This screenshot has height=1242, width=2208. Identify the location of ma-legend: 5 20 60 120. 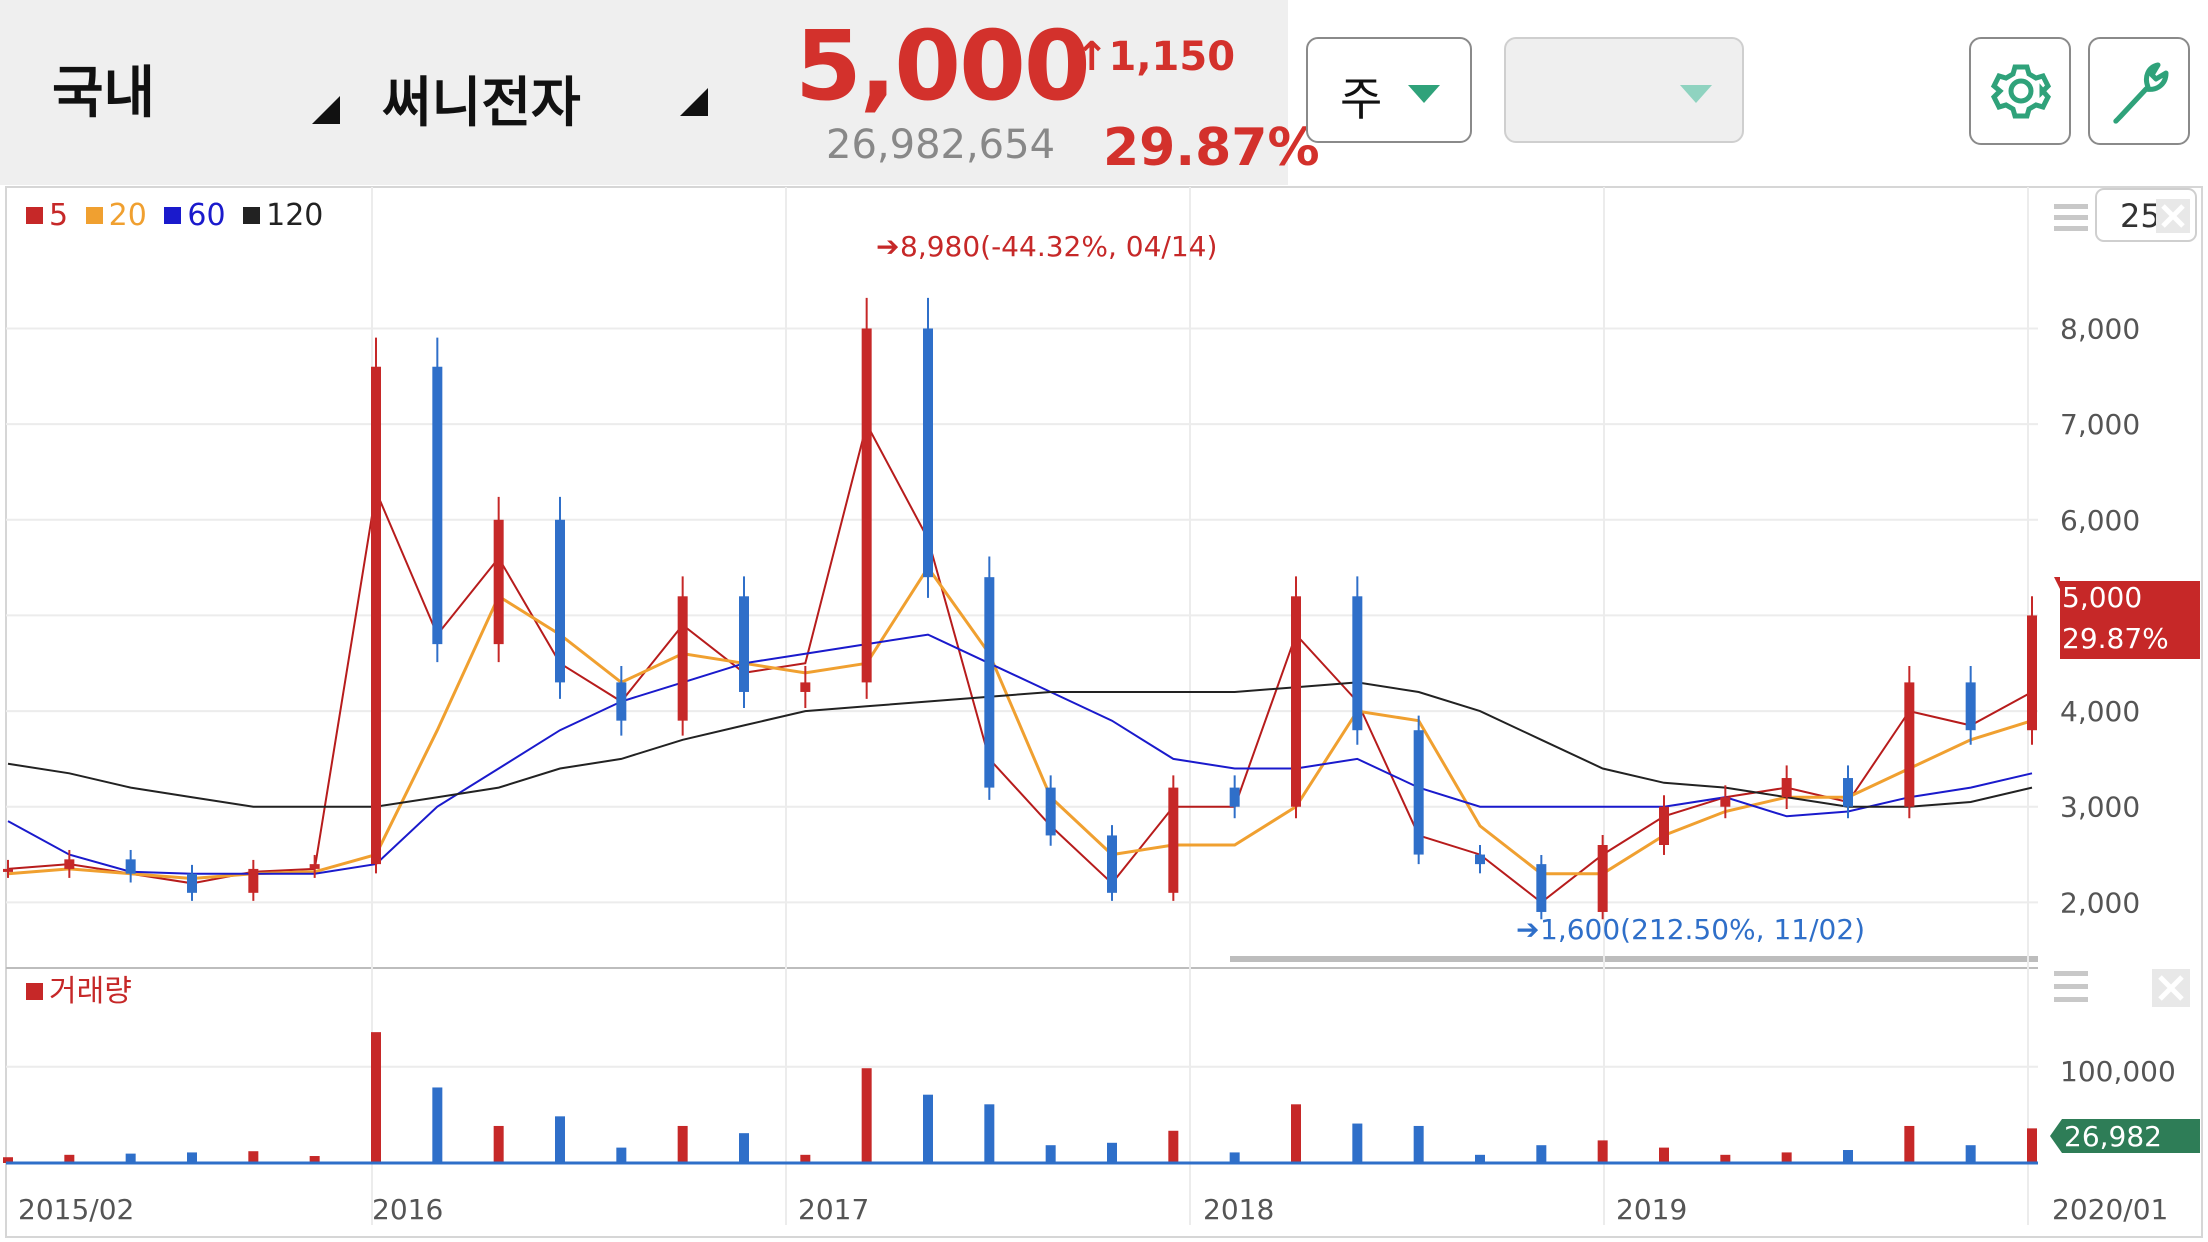
(178, 215).